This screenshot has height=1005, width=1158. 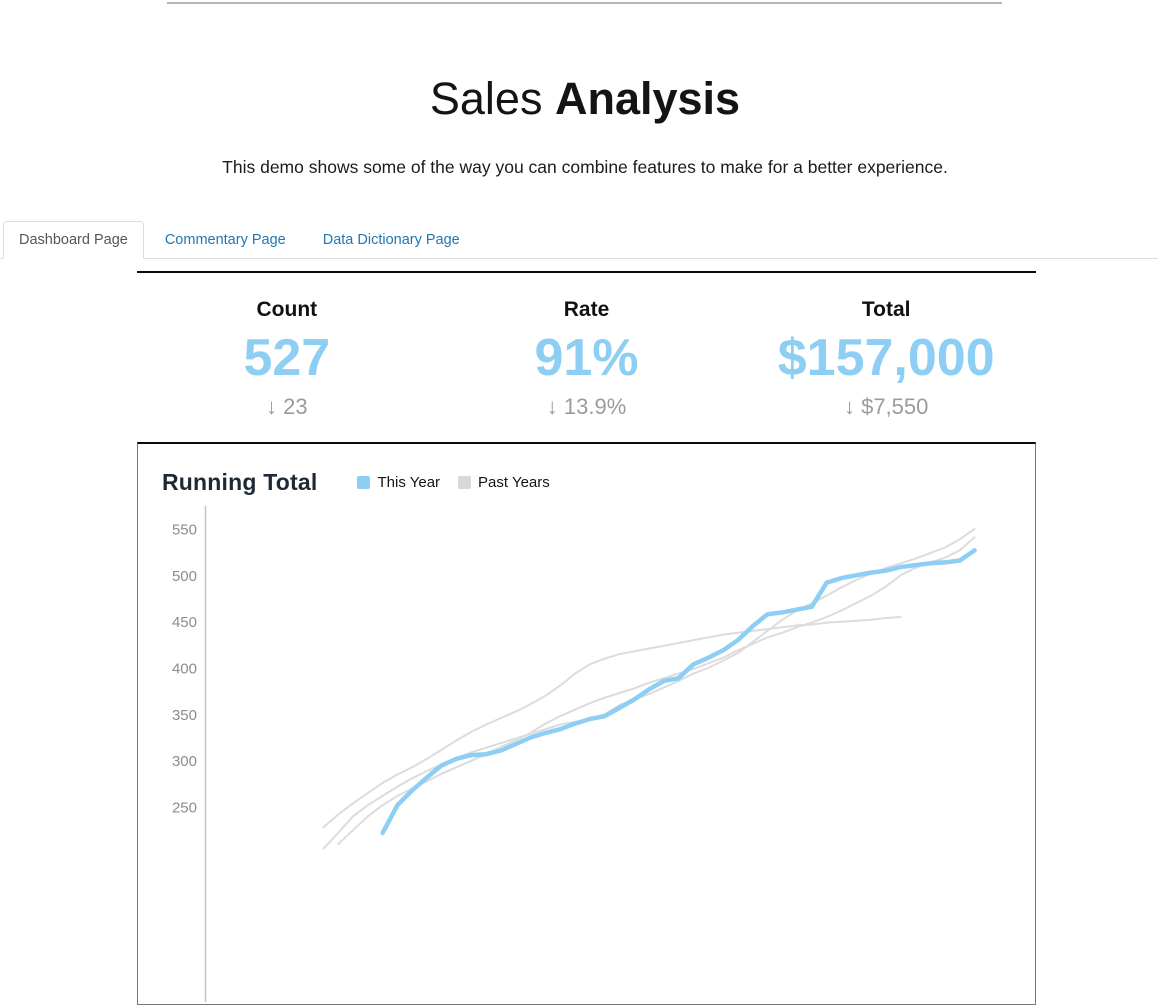 What do you see at coordinates (240, 481) in the screenshot?
I see `chart-title: Running Total` at bounding box center [240, 481].